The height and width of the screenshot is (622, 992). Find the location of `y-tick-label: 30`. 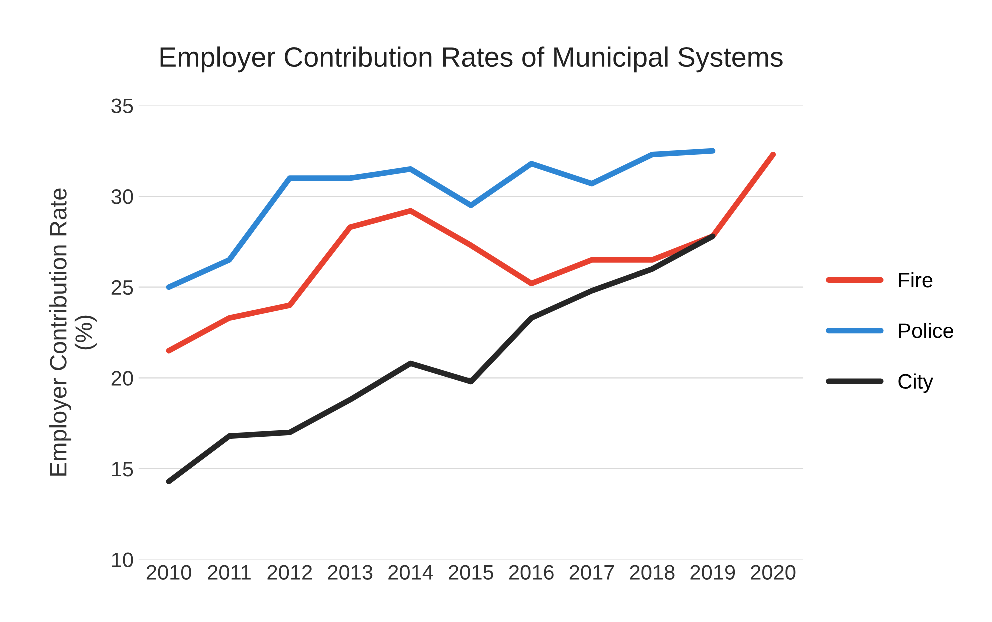

y-tick-label: 30 is located at coordinates (123, 197).